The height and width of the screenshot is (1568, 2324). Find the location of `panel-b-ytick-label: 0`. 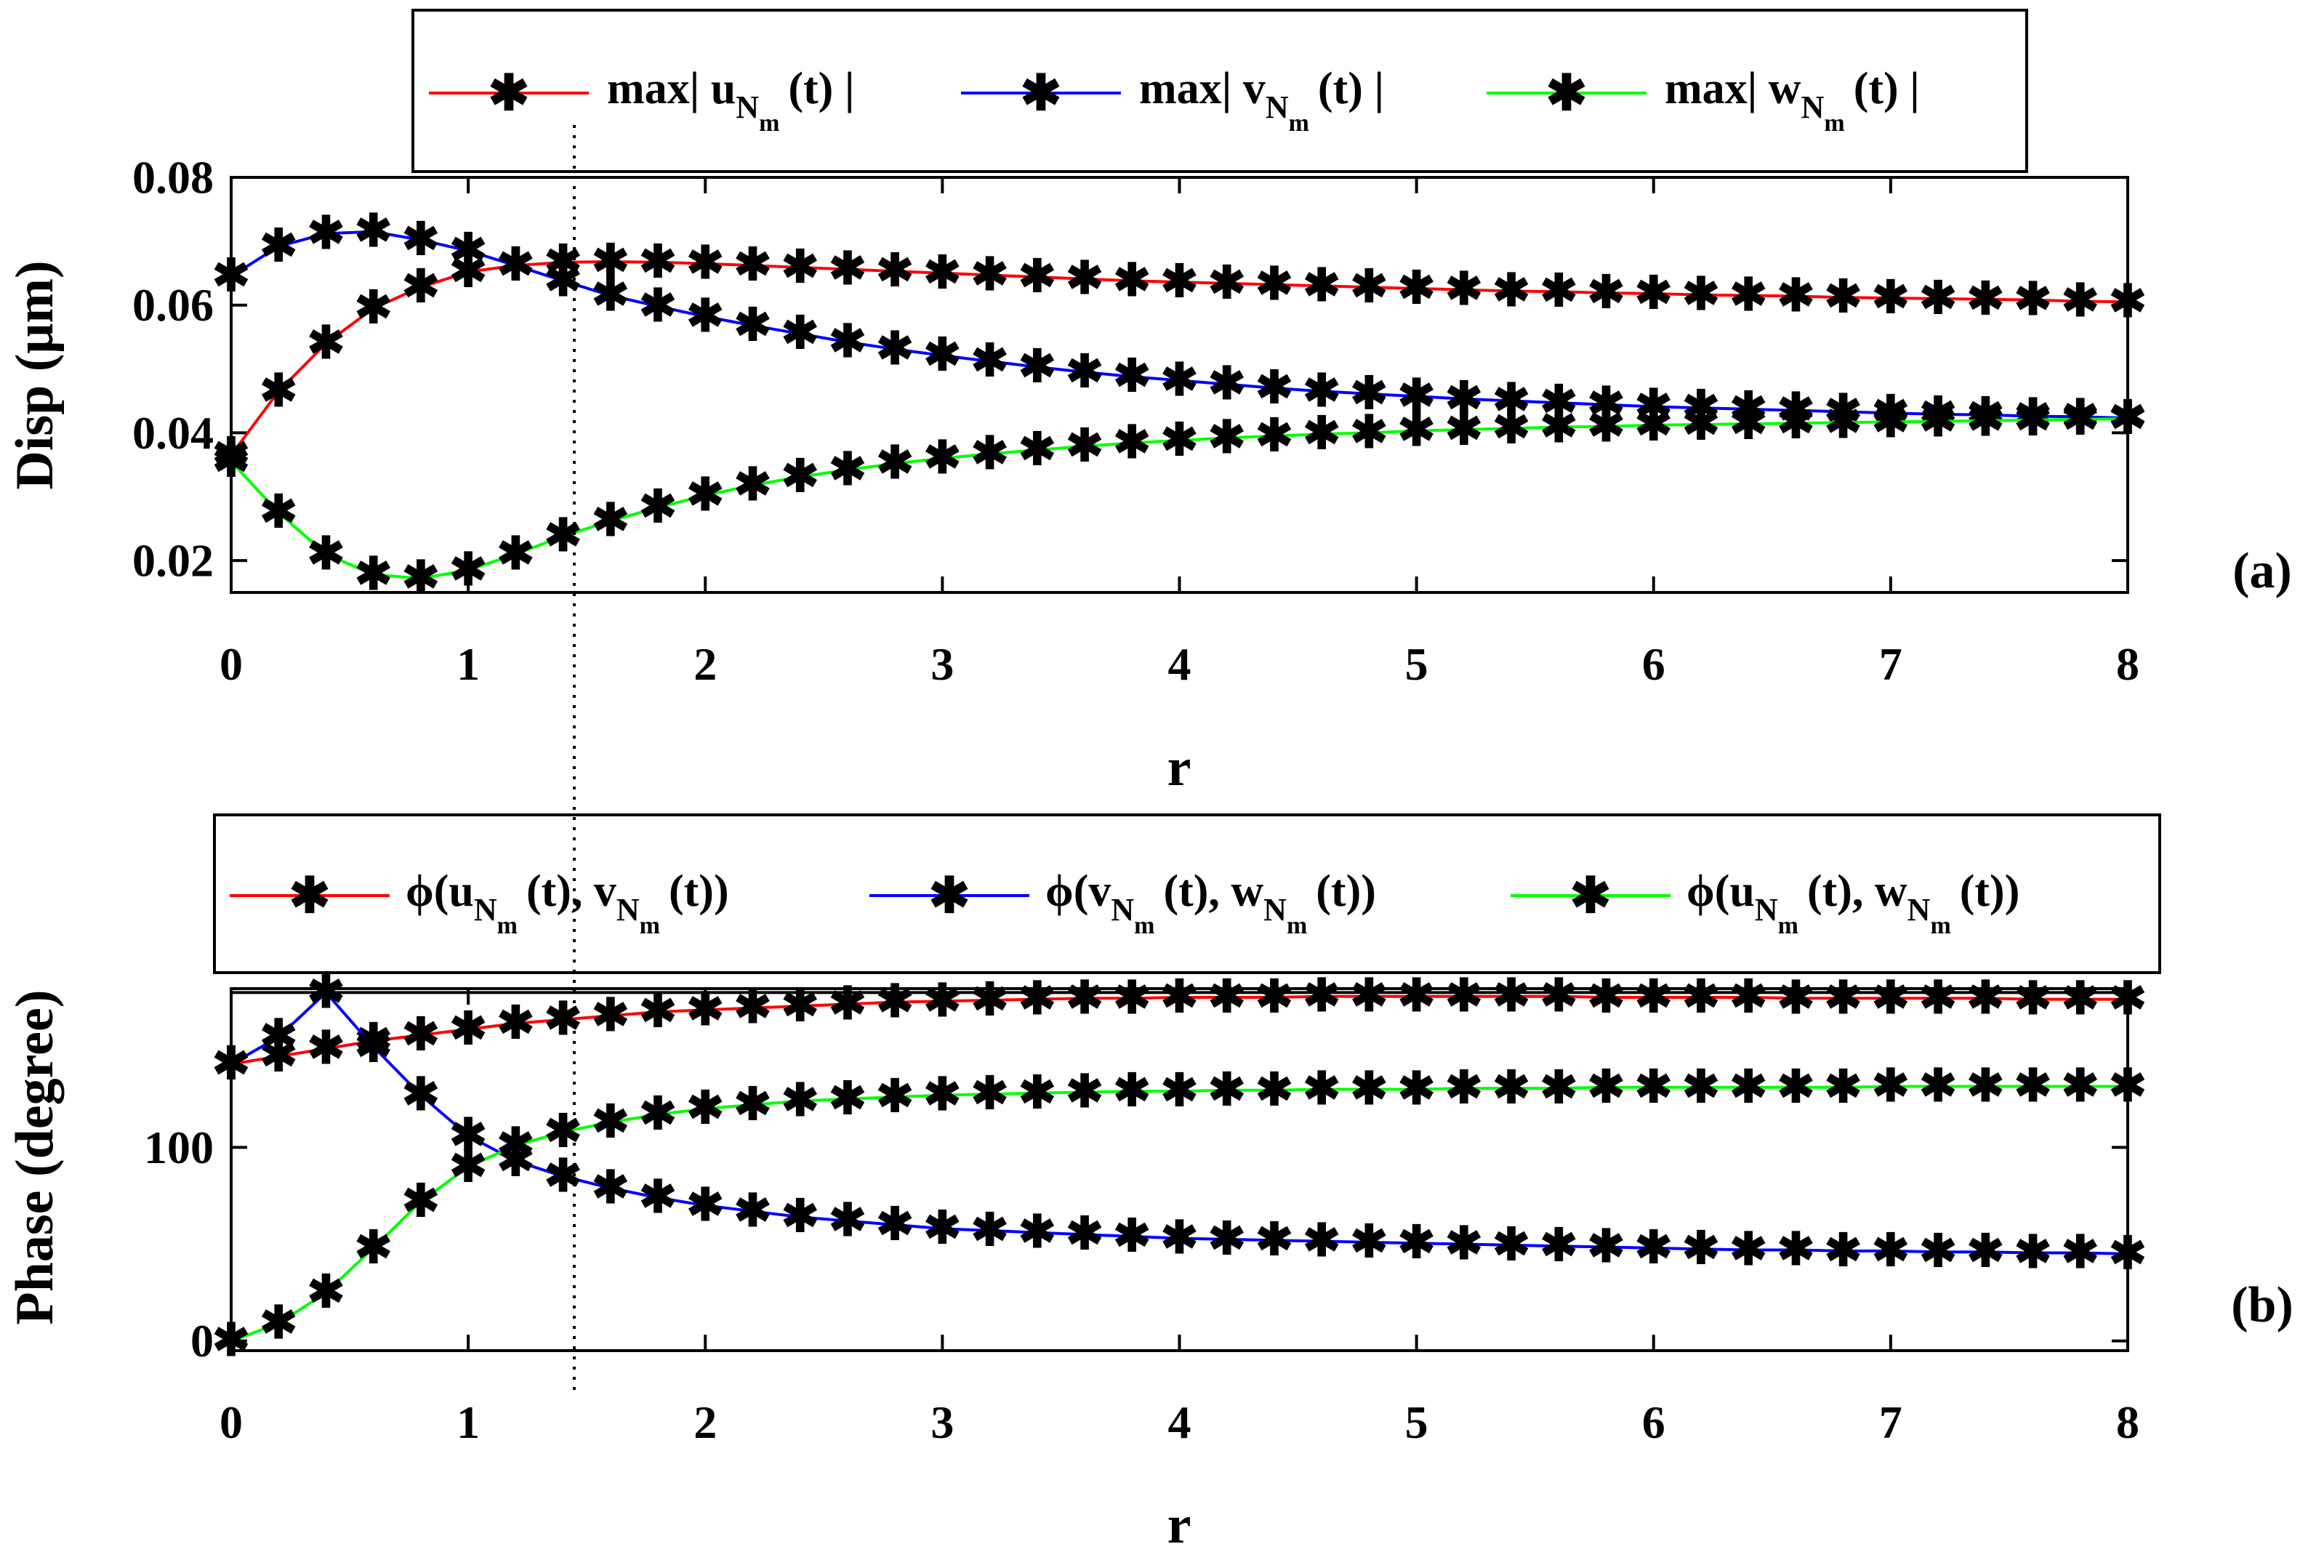

panel-b-ytick-label: 0 is located at coordinates (202, 1341).